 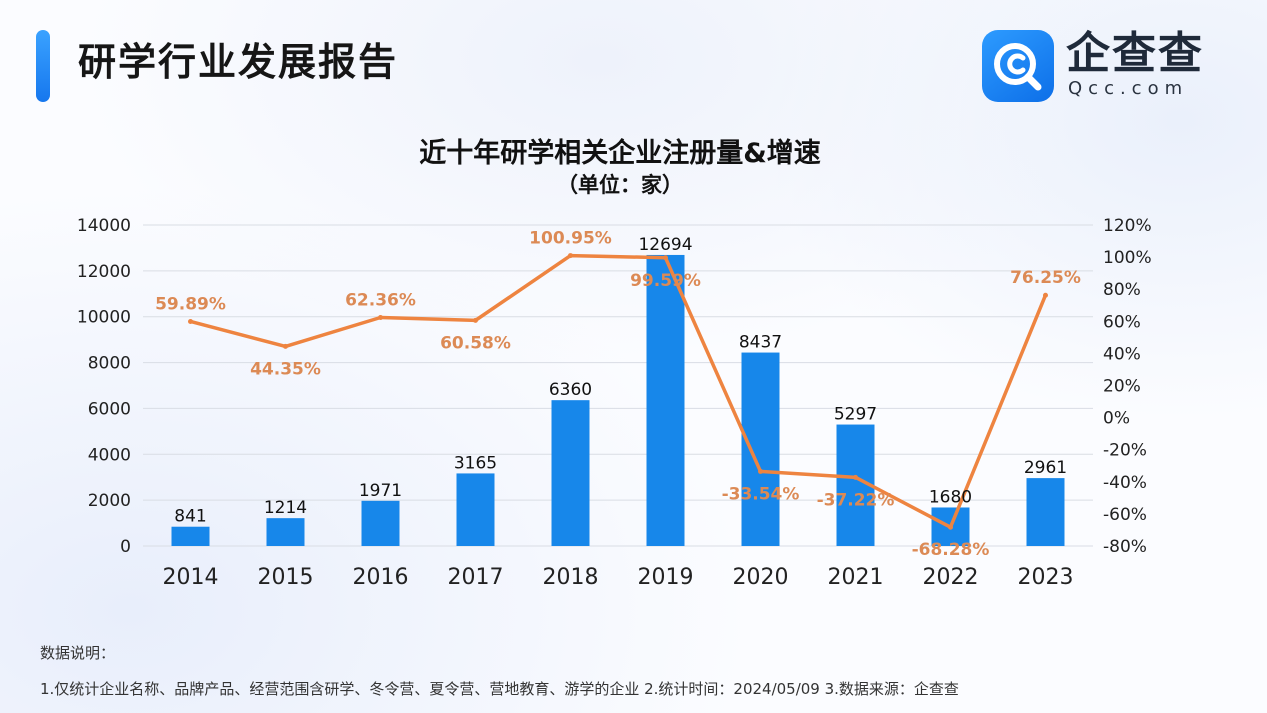 I want to click on x-tick-label: 2019, so click(x=666, y=577).